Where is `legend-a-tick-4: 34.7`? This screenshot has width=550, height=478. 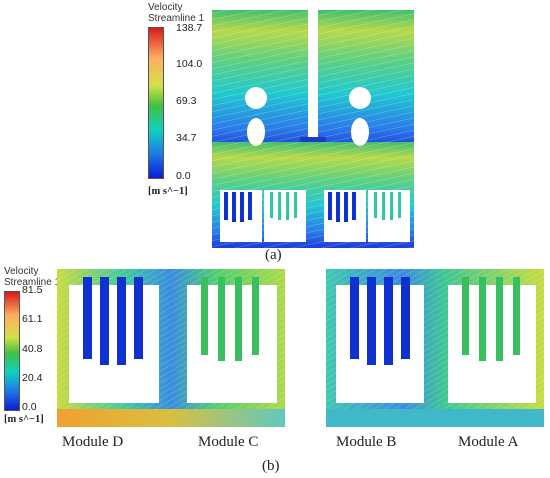
legend-a-tick-4: 34.7 is located at coordinates (186, 138).